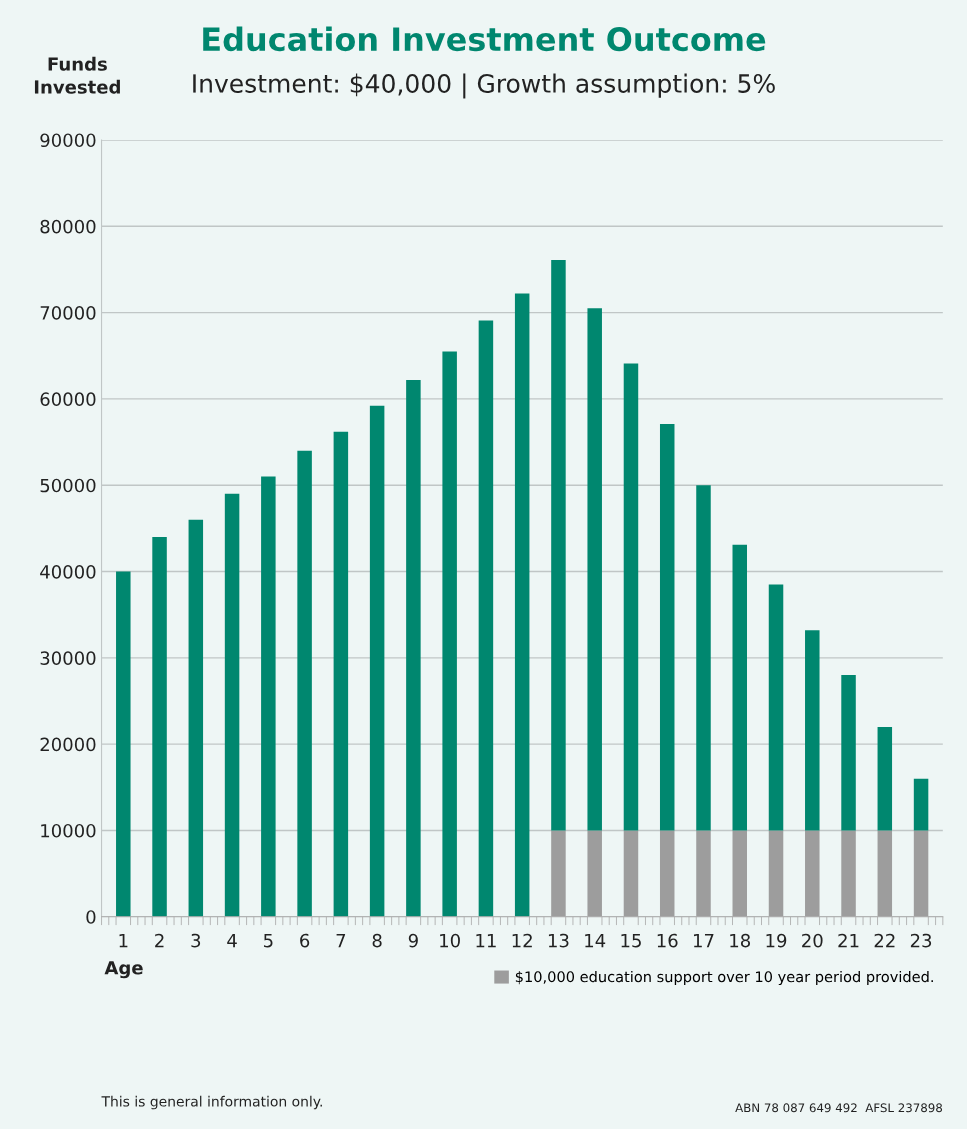  I want to click on y-tick-label: 40000, so click(68, 571).